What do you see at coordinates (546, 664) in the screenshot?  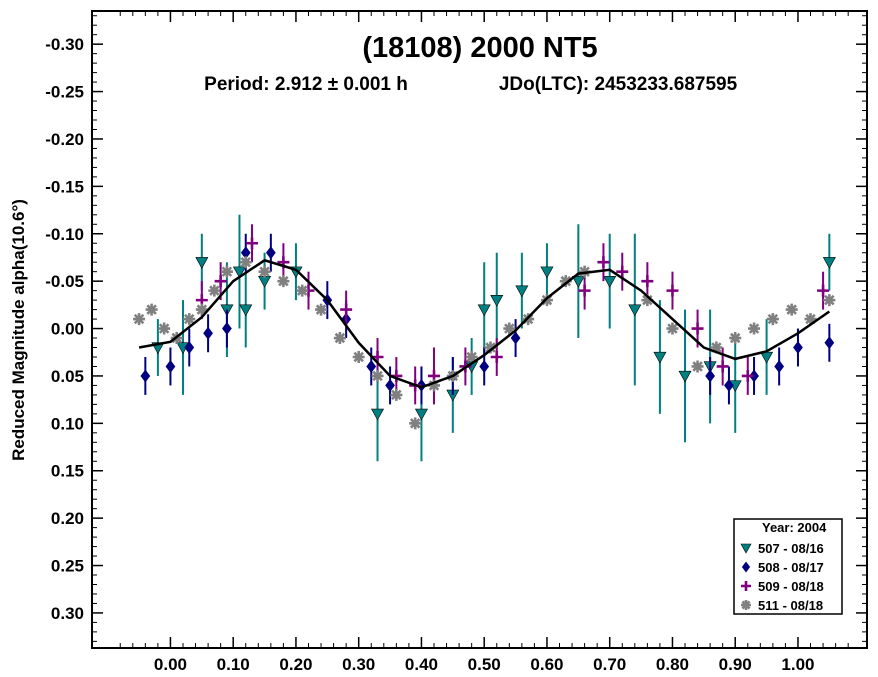 I see `x-tick-label: 0.60` at bounding box center [546, 664].